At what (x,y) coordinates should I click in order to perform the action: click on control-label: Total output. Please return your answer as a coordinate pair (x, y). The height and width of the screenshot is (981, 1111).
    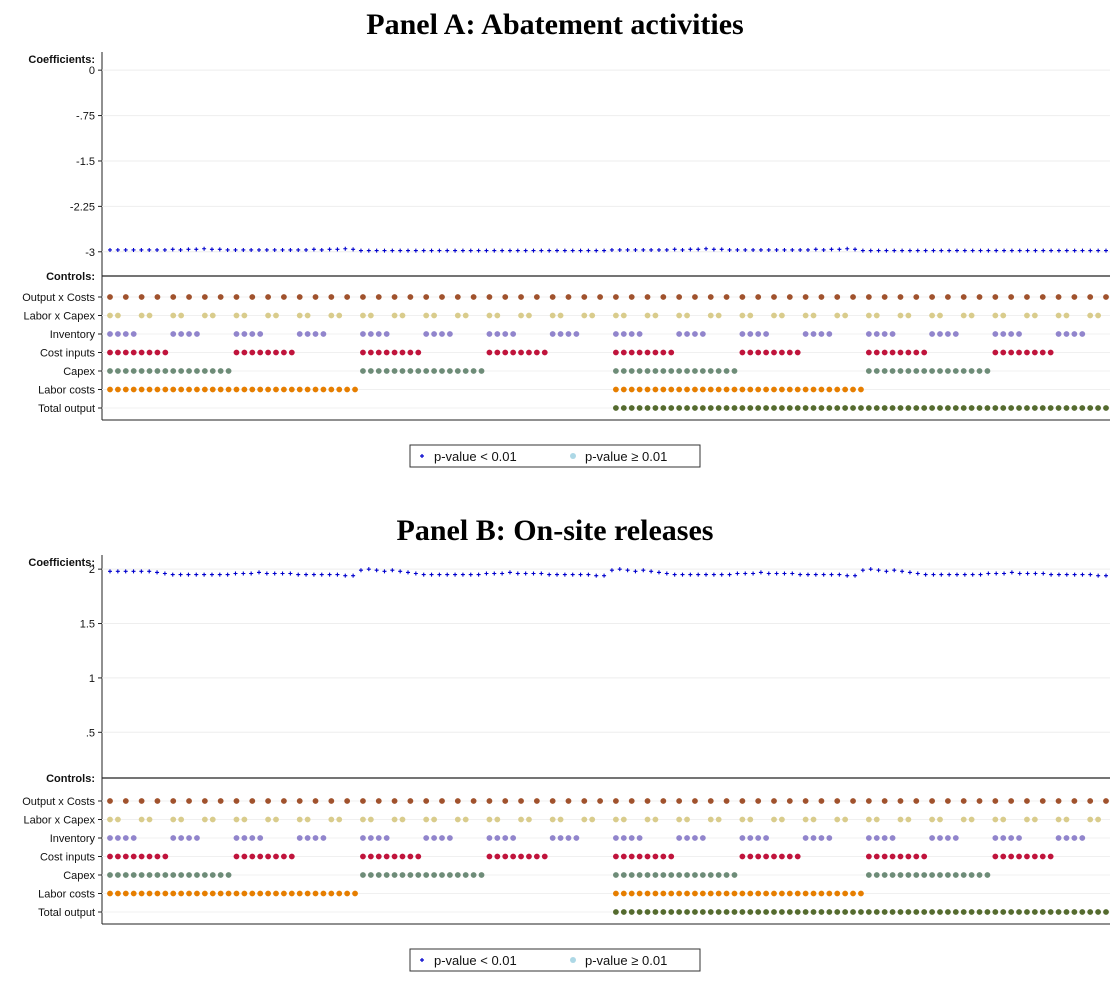
    Looking at the image, I should click on (66, 913).